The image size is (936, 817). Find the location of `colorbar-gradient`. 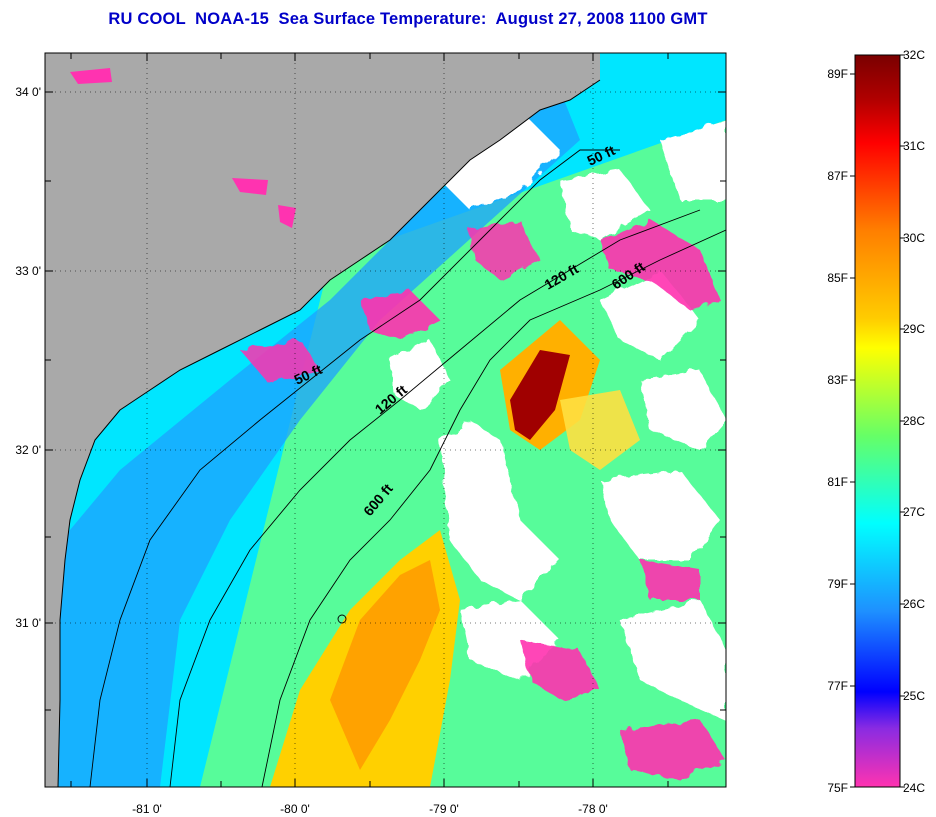

colorbar-gradient is located at coordinates (877, 421).